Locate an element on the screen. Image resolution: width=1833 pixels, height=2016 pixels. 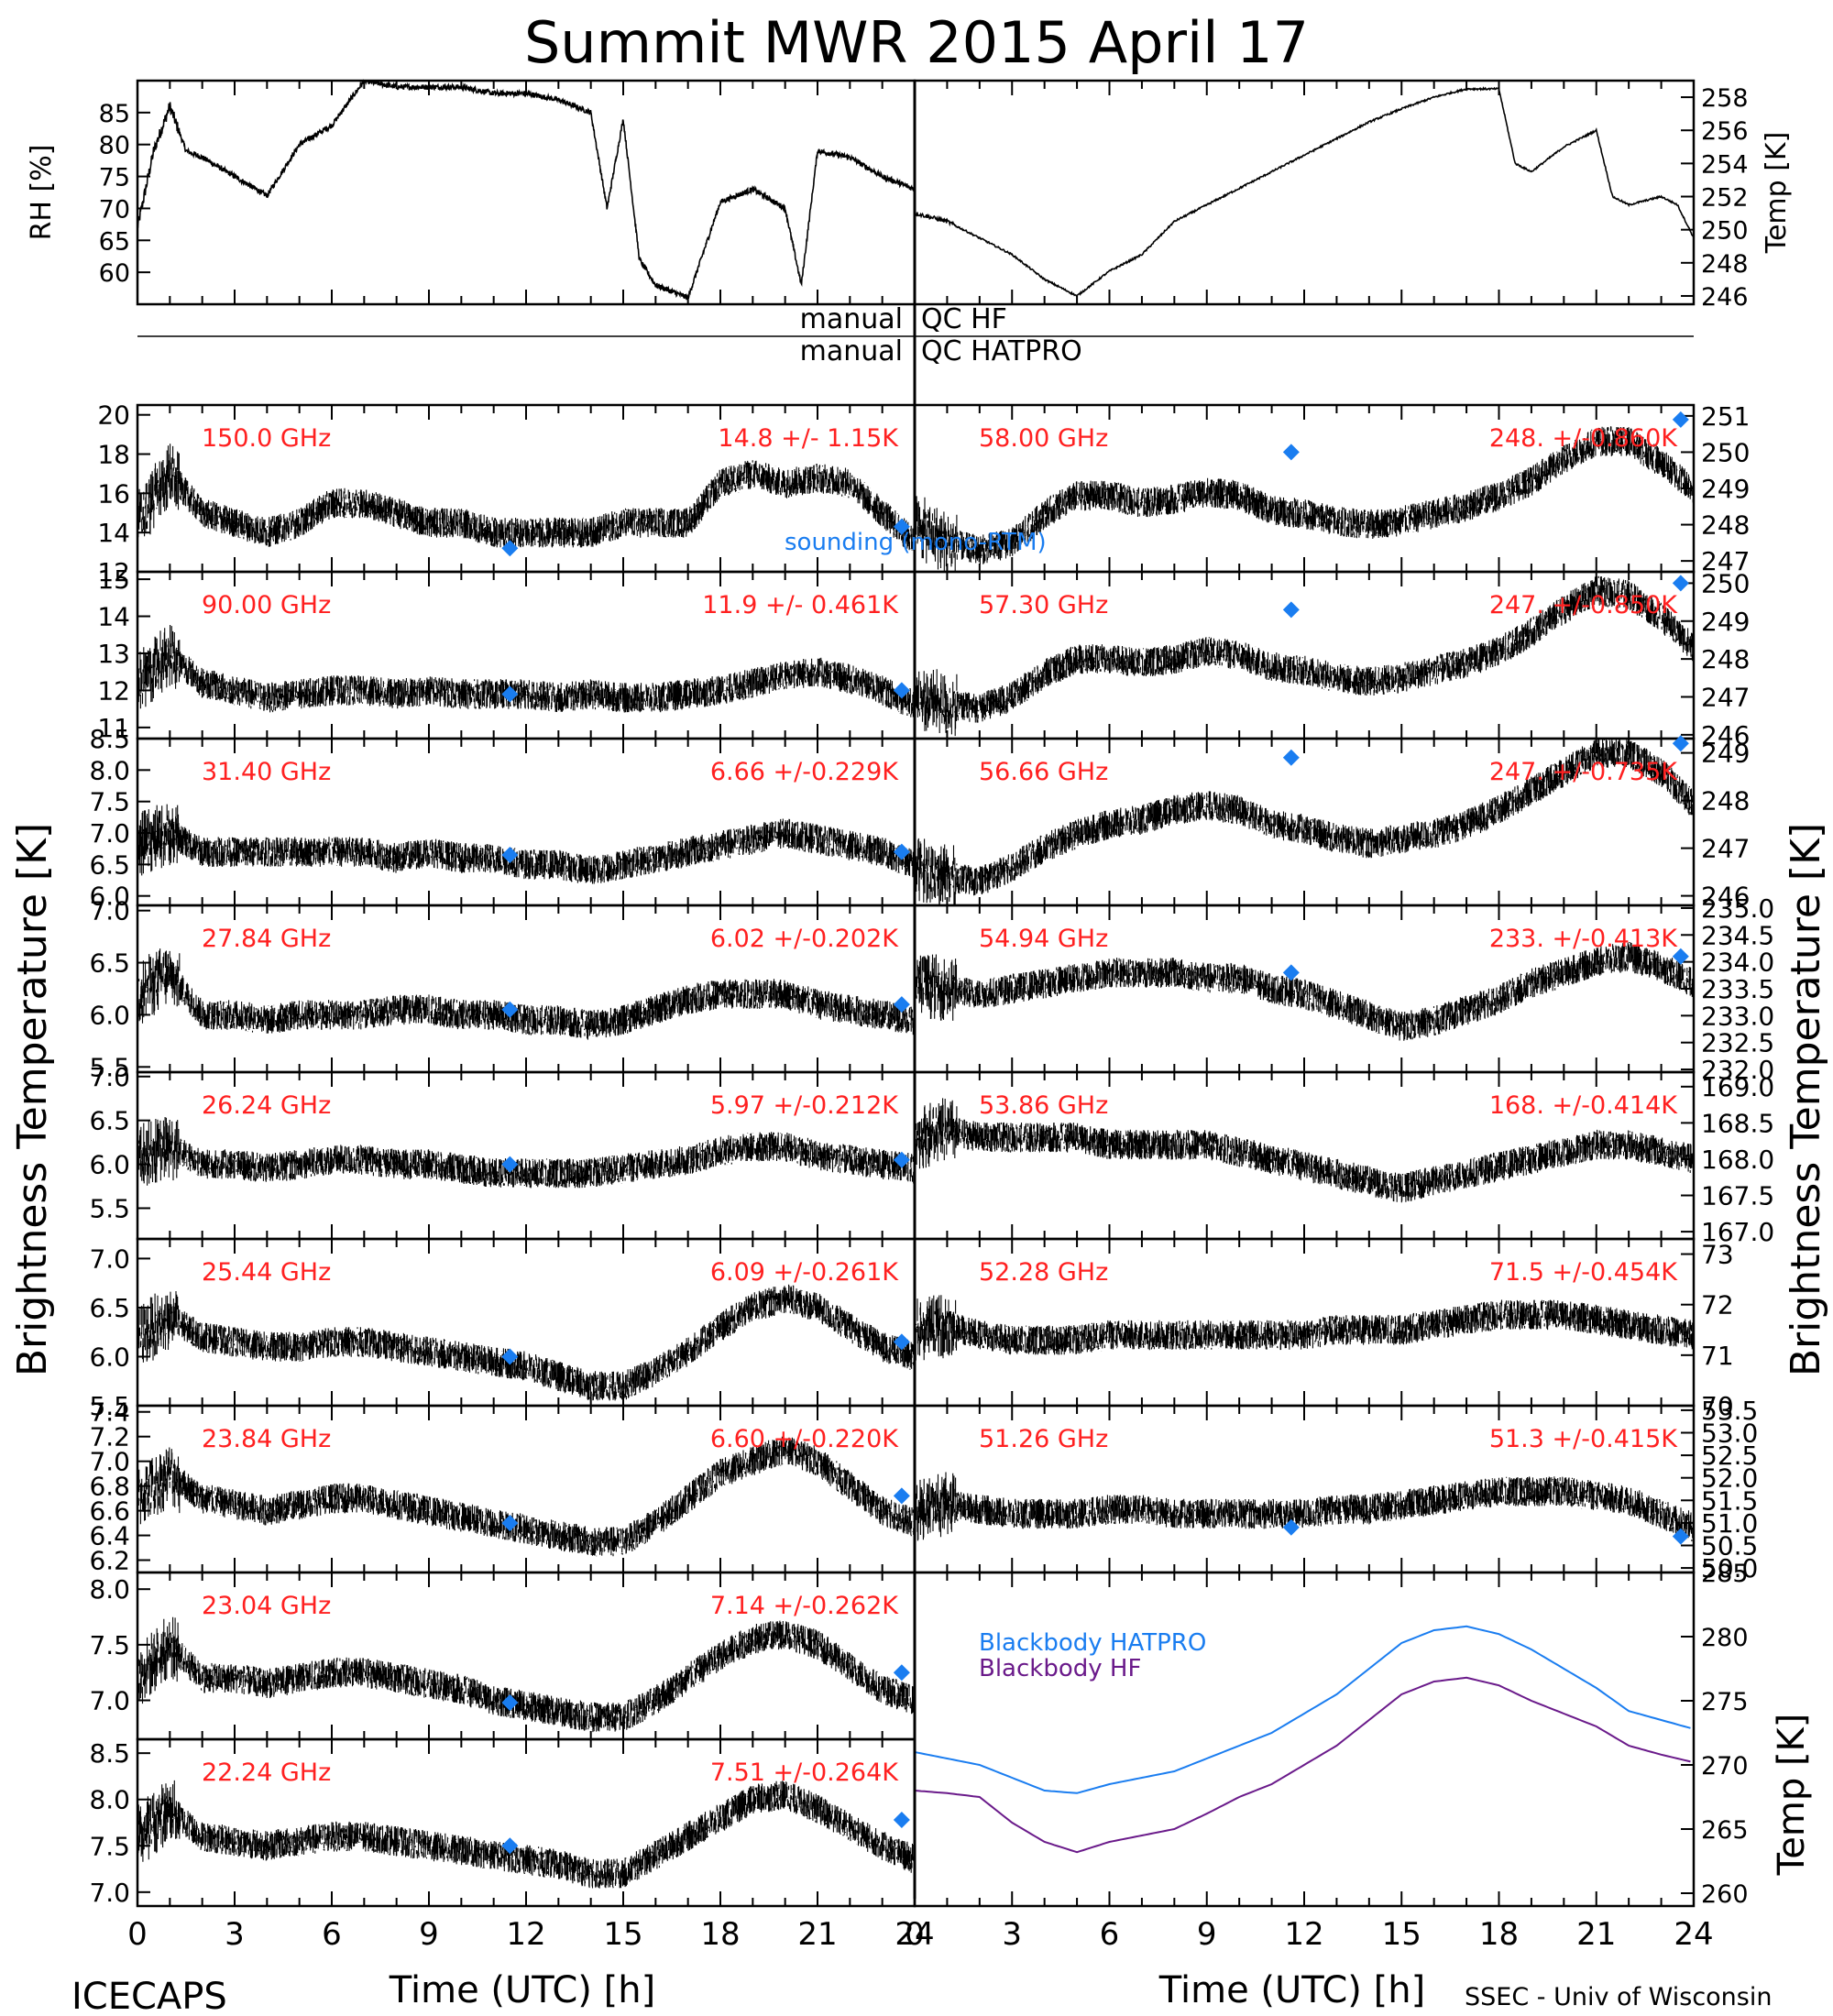
rh-y-label: RH [%] is located at coordinates (42, 193).